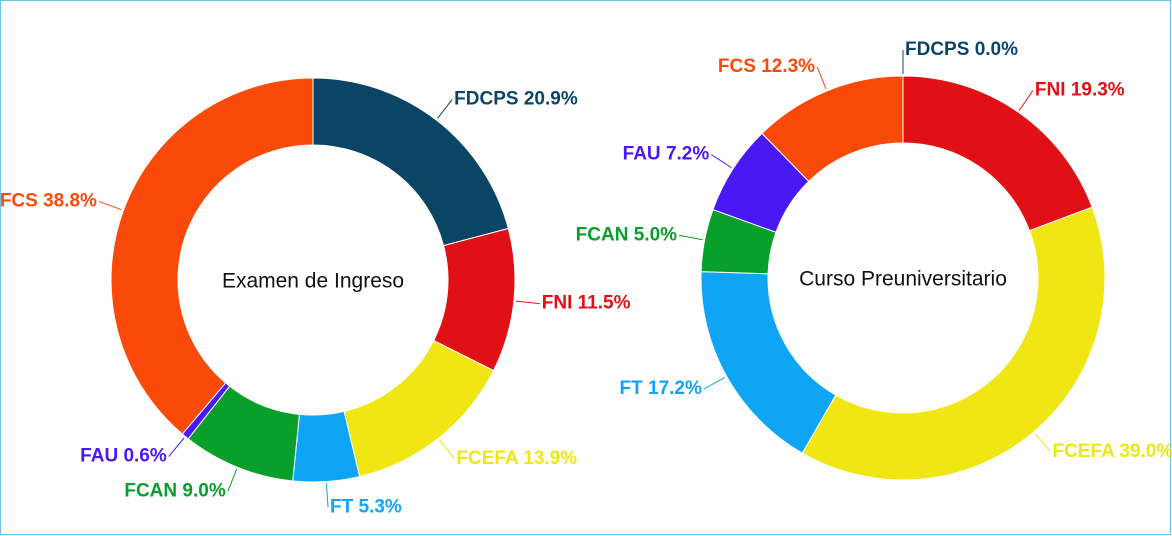 This screenshot has width=1172, height=536. I want to click on slice-value: 39.0%, so click(1145, 451).